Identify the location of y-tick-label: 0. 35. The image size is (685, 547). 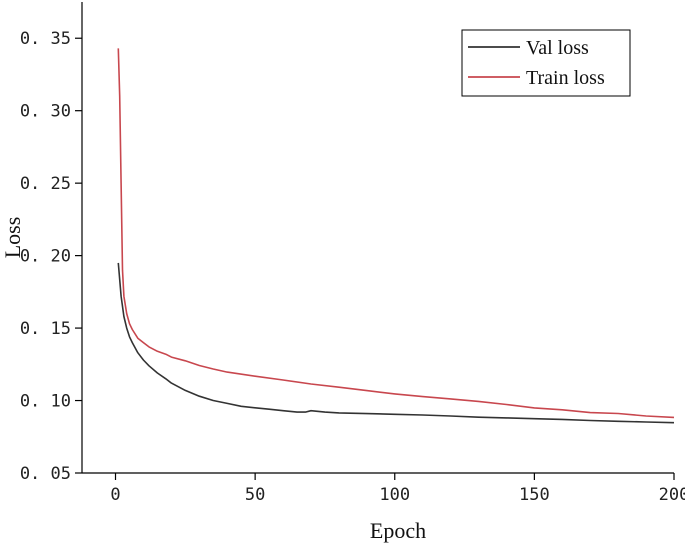
(45, 39).